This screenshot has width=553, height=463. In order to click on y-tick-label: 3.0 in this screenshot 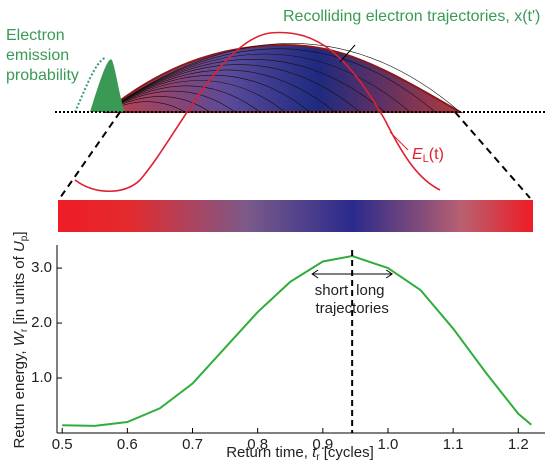, I will do `click(41, 267)`.